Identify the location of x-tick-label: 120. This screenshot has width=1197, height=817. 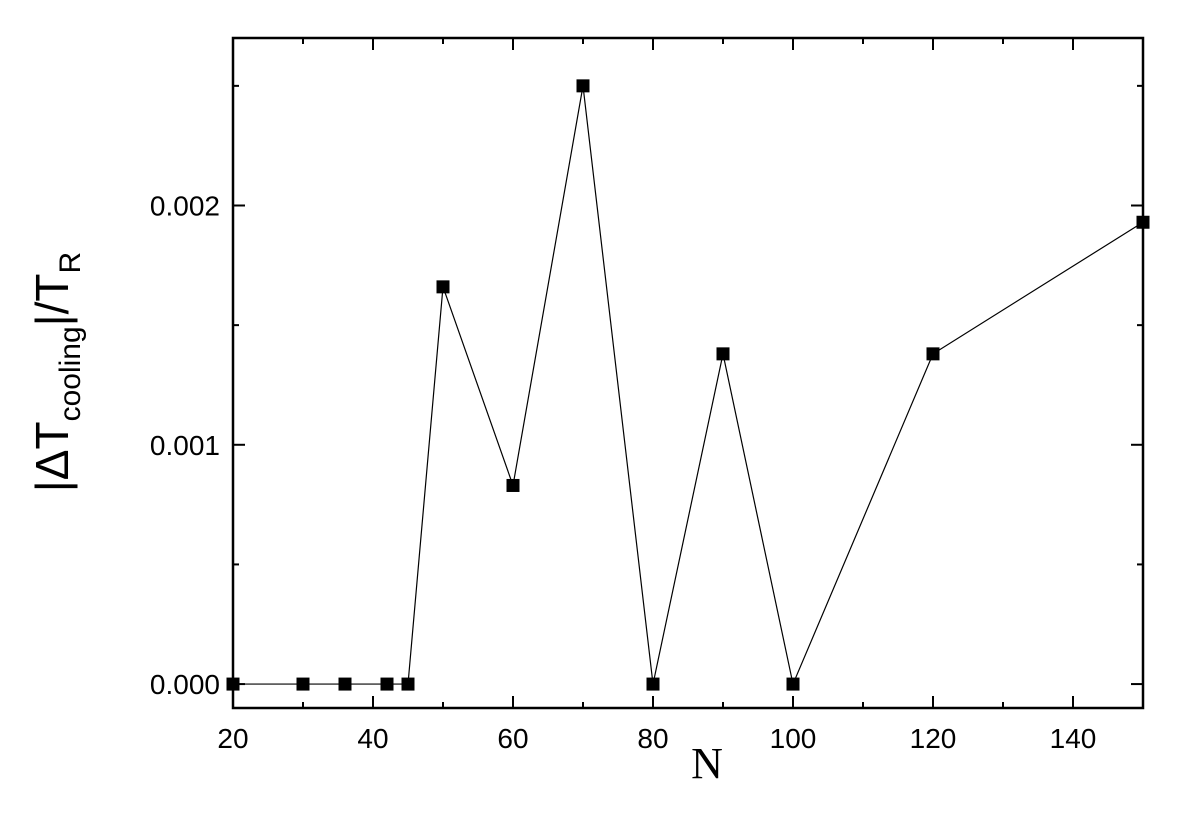
(933, 738).